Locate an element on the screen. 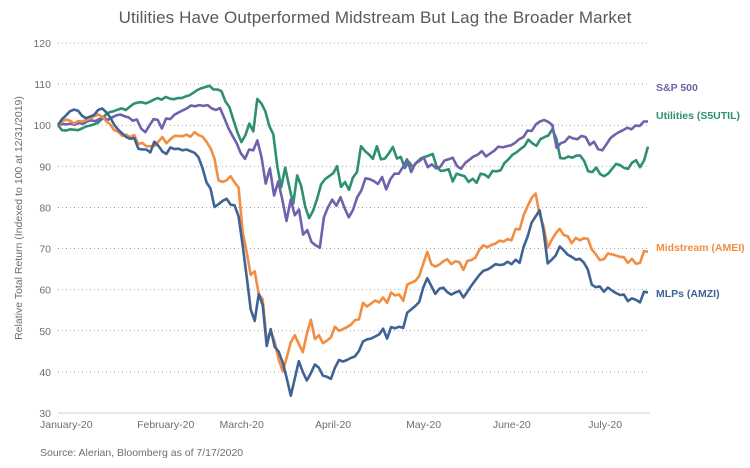 The width and height of the screenshot is (750, 468). y-tick-label: 120 is located at coordinates (42, 44).